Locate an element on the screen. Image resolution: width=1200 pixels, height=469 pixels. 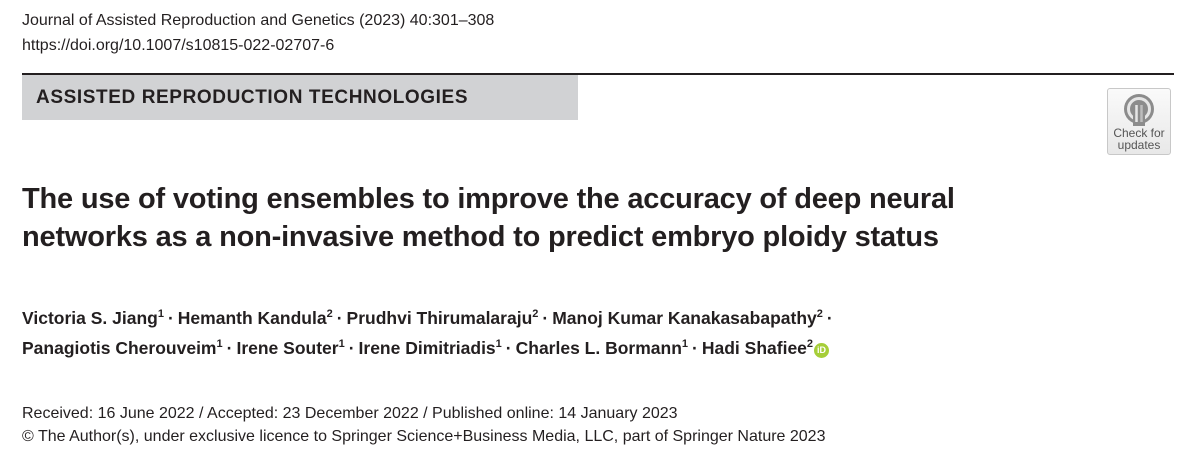
author-name: Irene Souter is located at coordinates (287, 348).